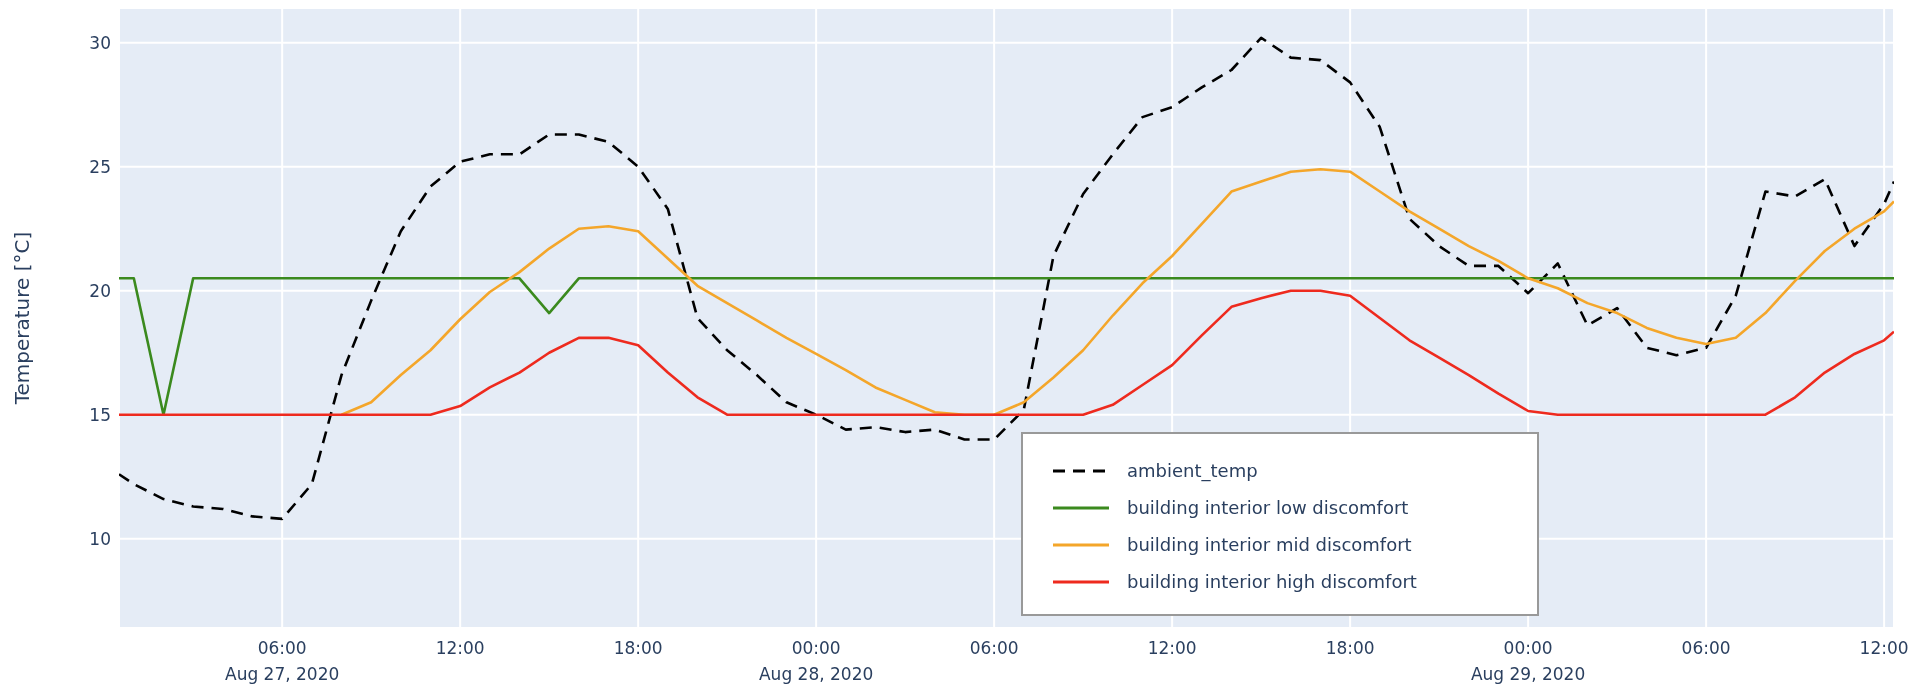 This screenshot has height=693, width=1929. Describe the element at coordinates (100, 414) in the screenshot. I see `y-tick-label: 15` at that location.